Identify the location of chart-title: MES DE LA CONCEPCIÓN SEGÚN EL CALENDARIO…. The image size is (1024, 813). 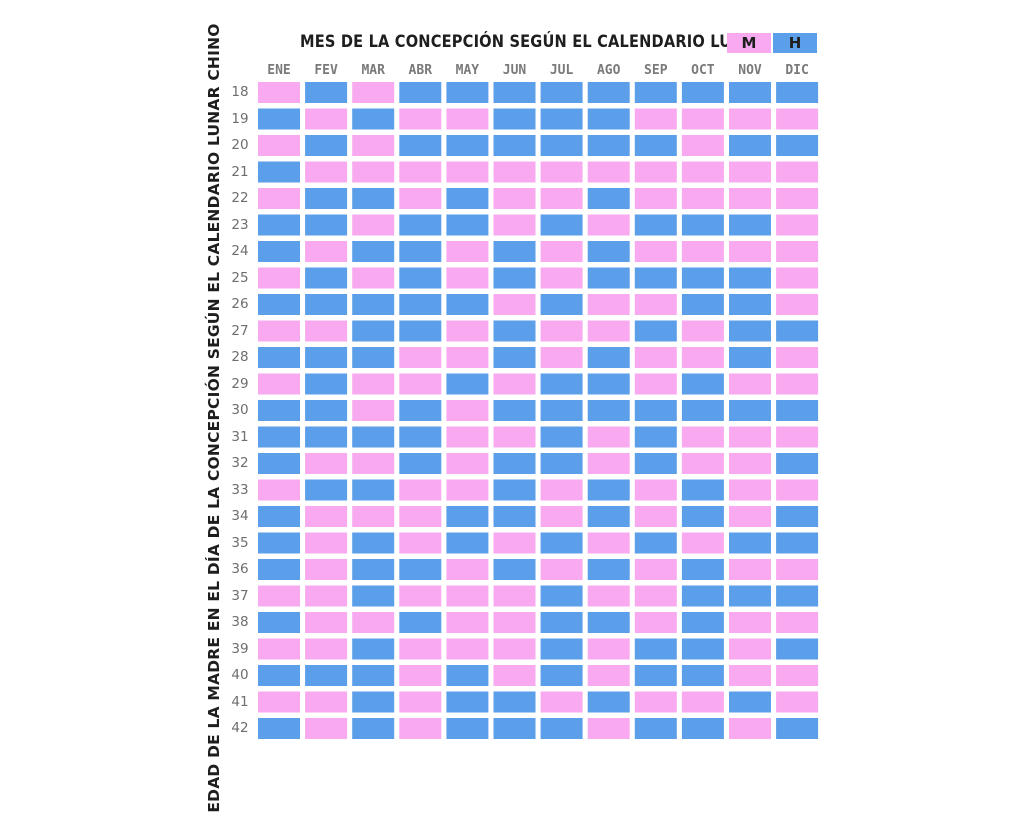
(533, 42).